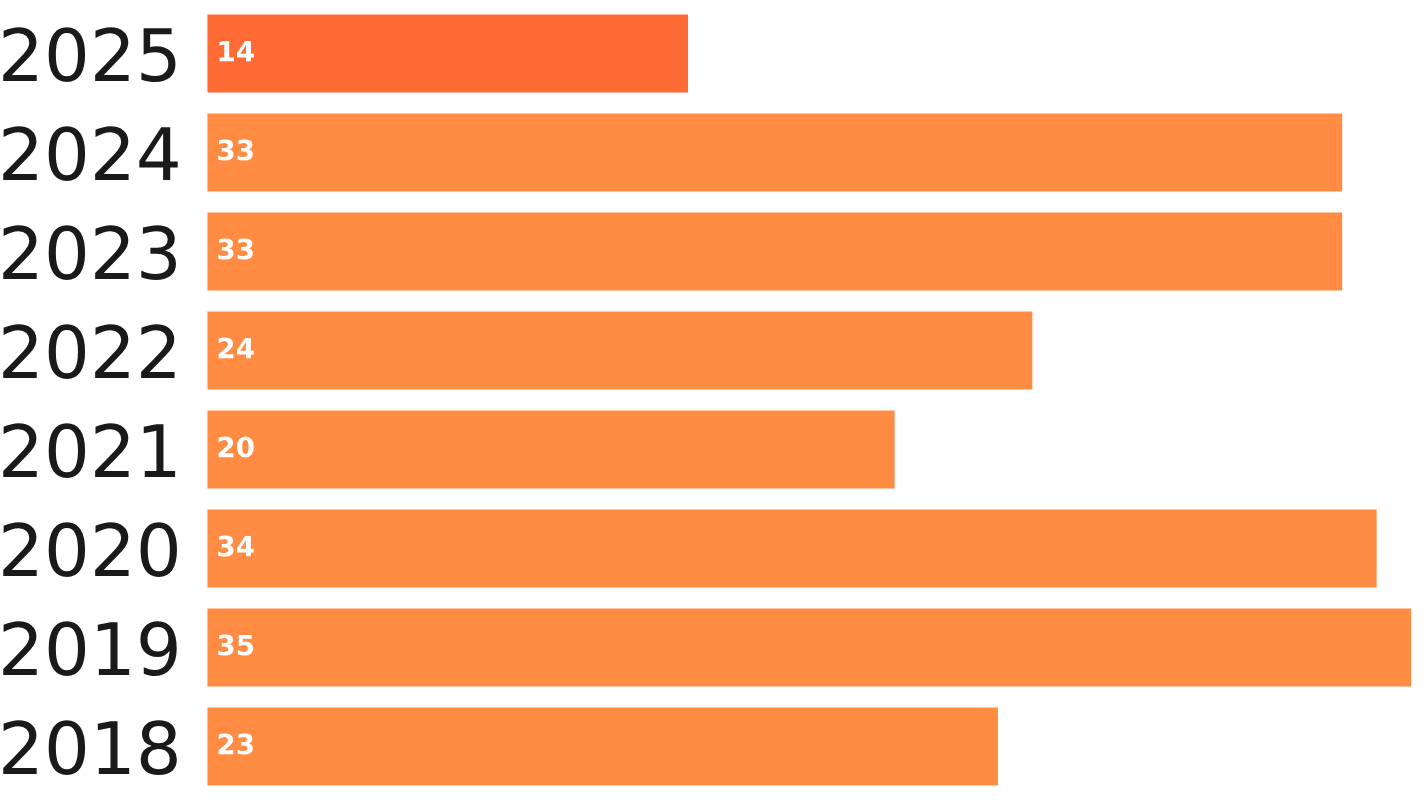 This screenshot has height=800, width=1426. Describe the element at coordinates (89, 450) in the screenshot. I see `y-tick-label: 2021` at that location.